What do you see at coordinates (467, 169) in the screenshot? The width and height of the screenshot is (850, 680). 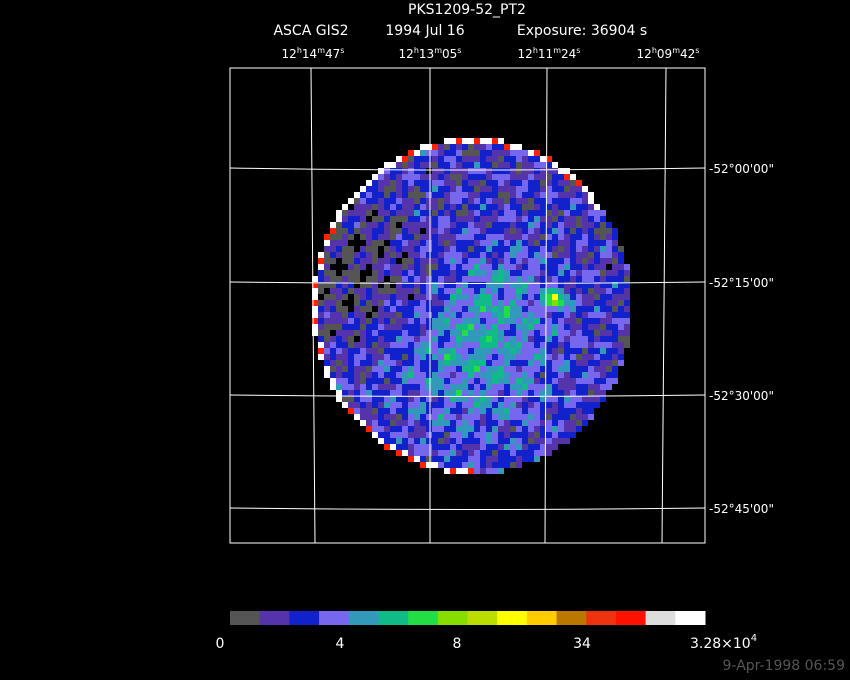 I see `grid-line` at bounding box center [467, 169].